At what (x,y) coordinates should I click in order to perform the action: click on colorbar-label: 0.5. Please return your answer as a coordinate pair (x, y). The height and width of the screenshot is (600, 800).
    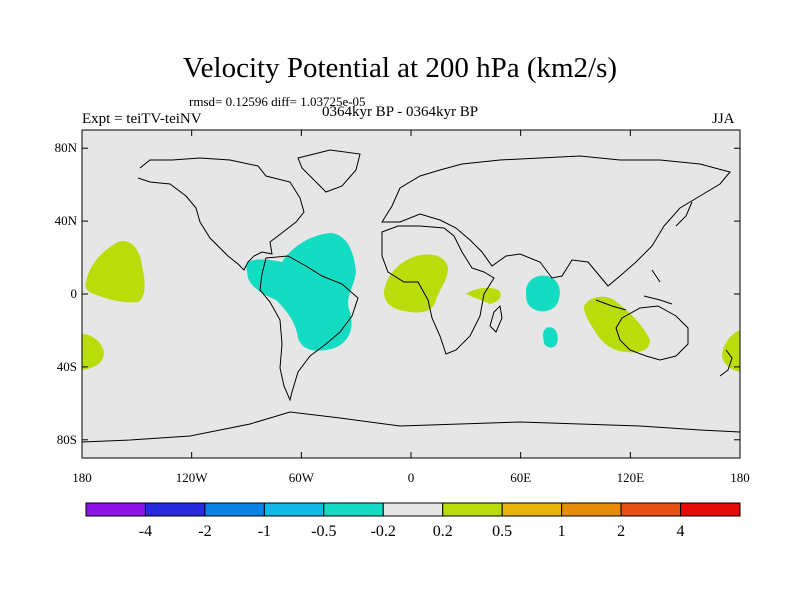
    Looking at the image, I should click on (502, 531).